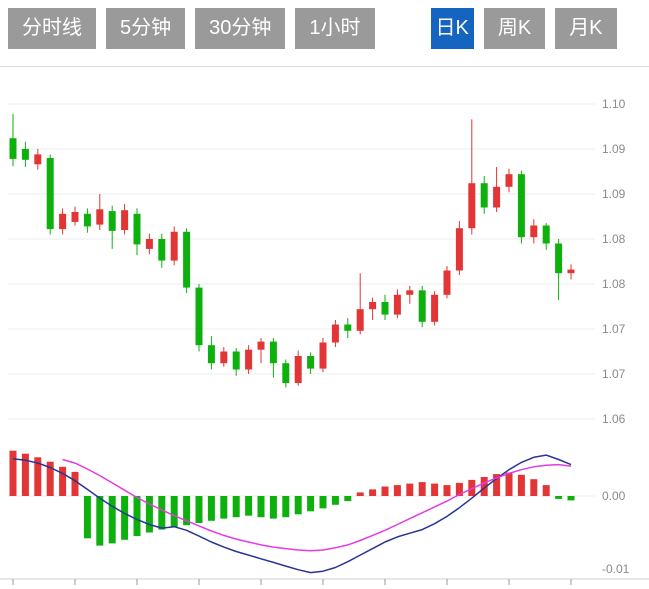 The width and height of the screenshot is (649, 589). I want to click on macd-histogram, so click(292, 498).